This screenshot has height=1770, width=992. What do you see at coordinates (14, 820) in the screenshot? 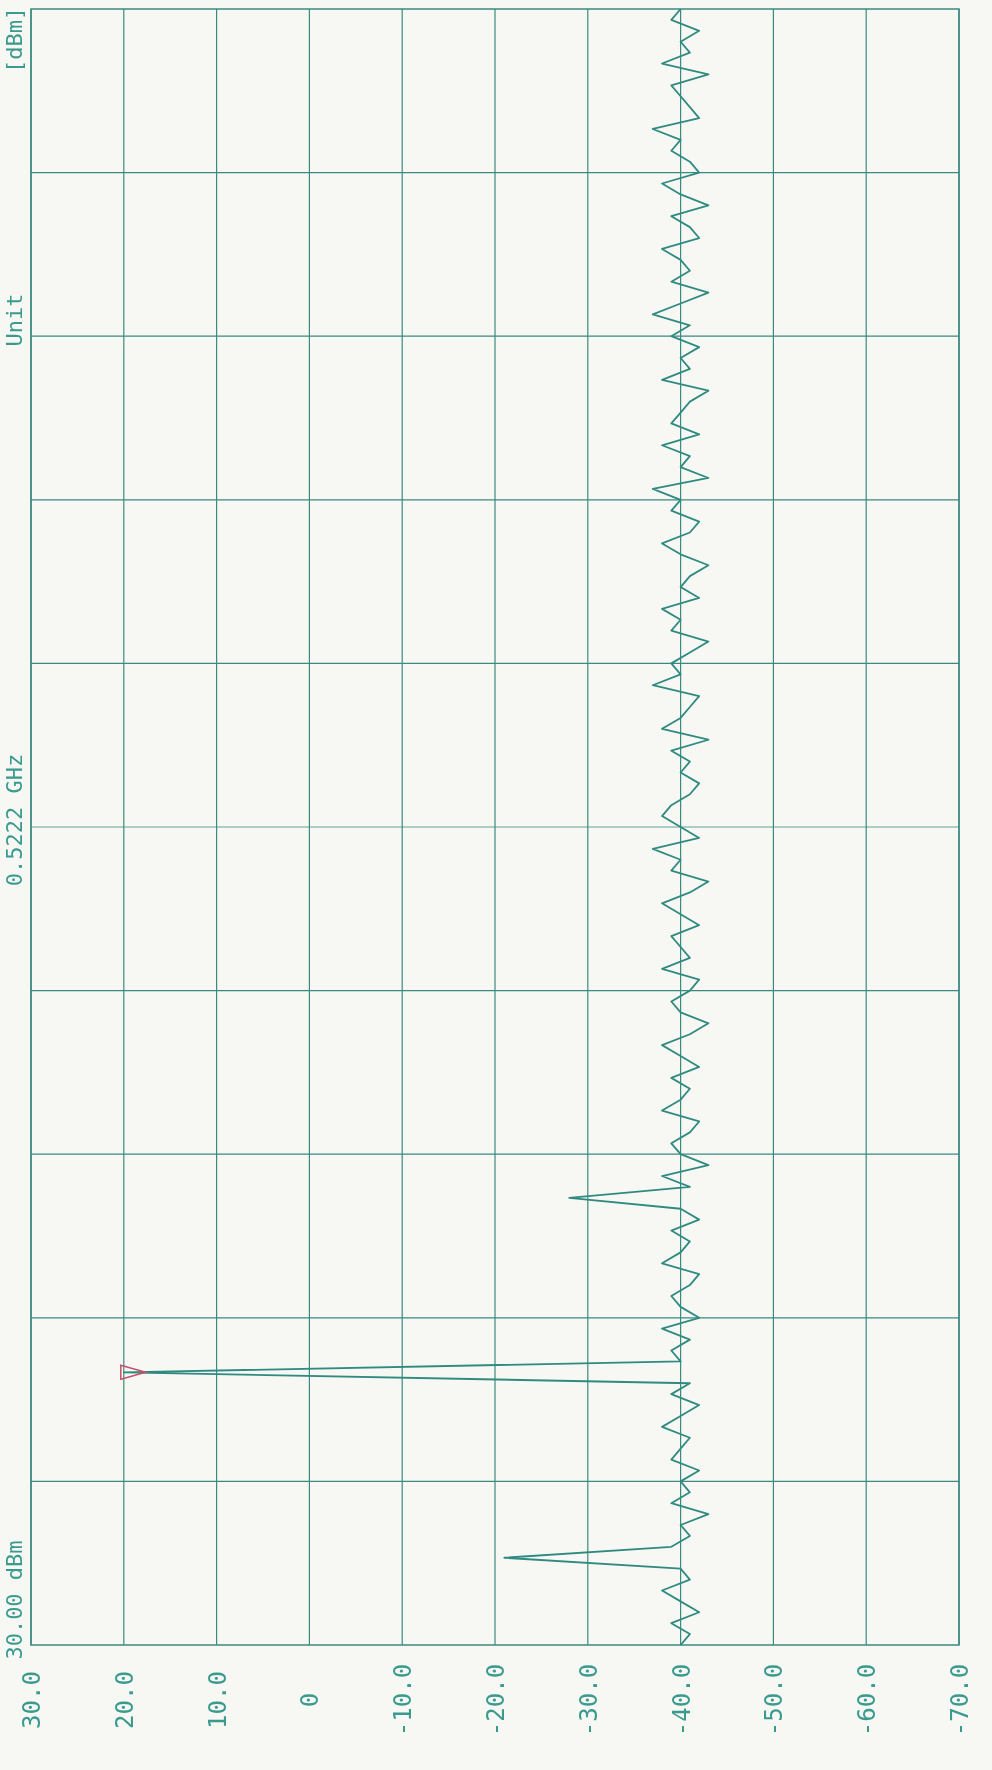
I see `text: 0.5222 GHz` at bounding box center [14, 820].